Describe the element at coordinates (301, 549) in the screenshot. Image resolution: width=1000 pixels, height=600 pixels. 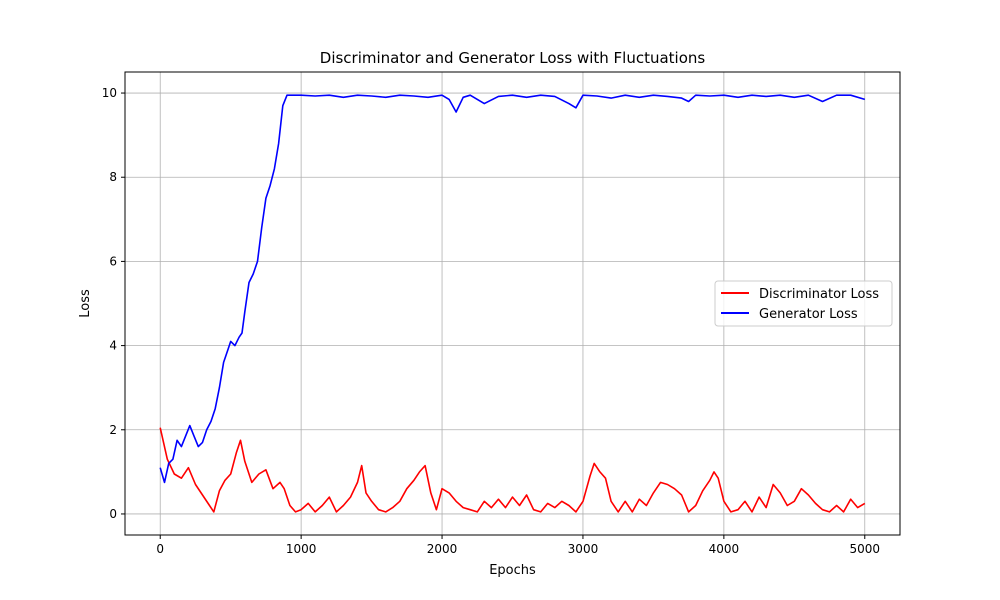
I see `x-tick-label: 1000` at that location.